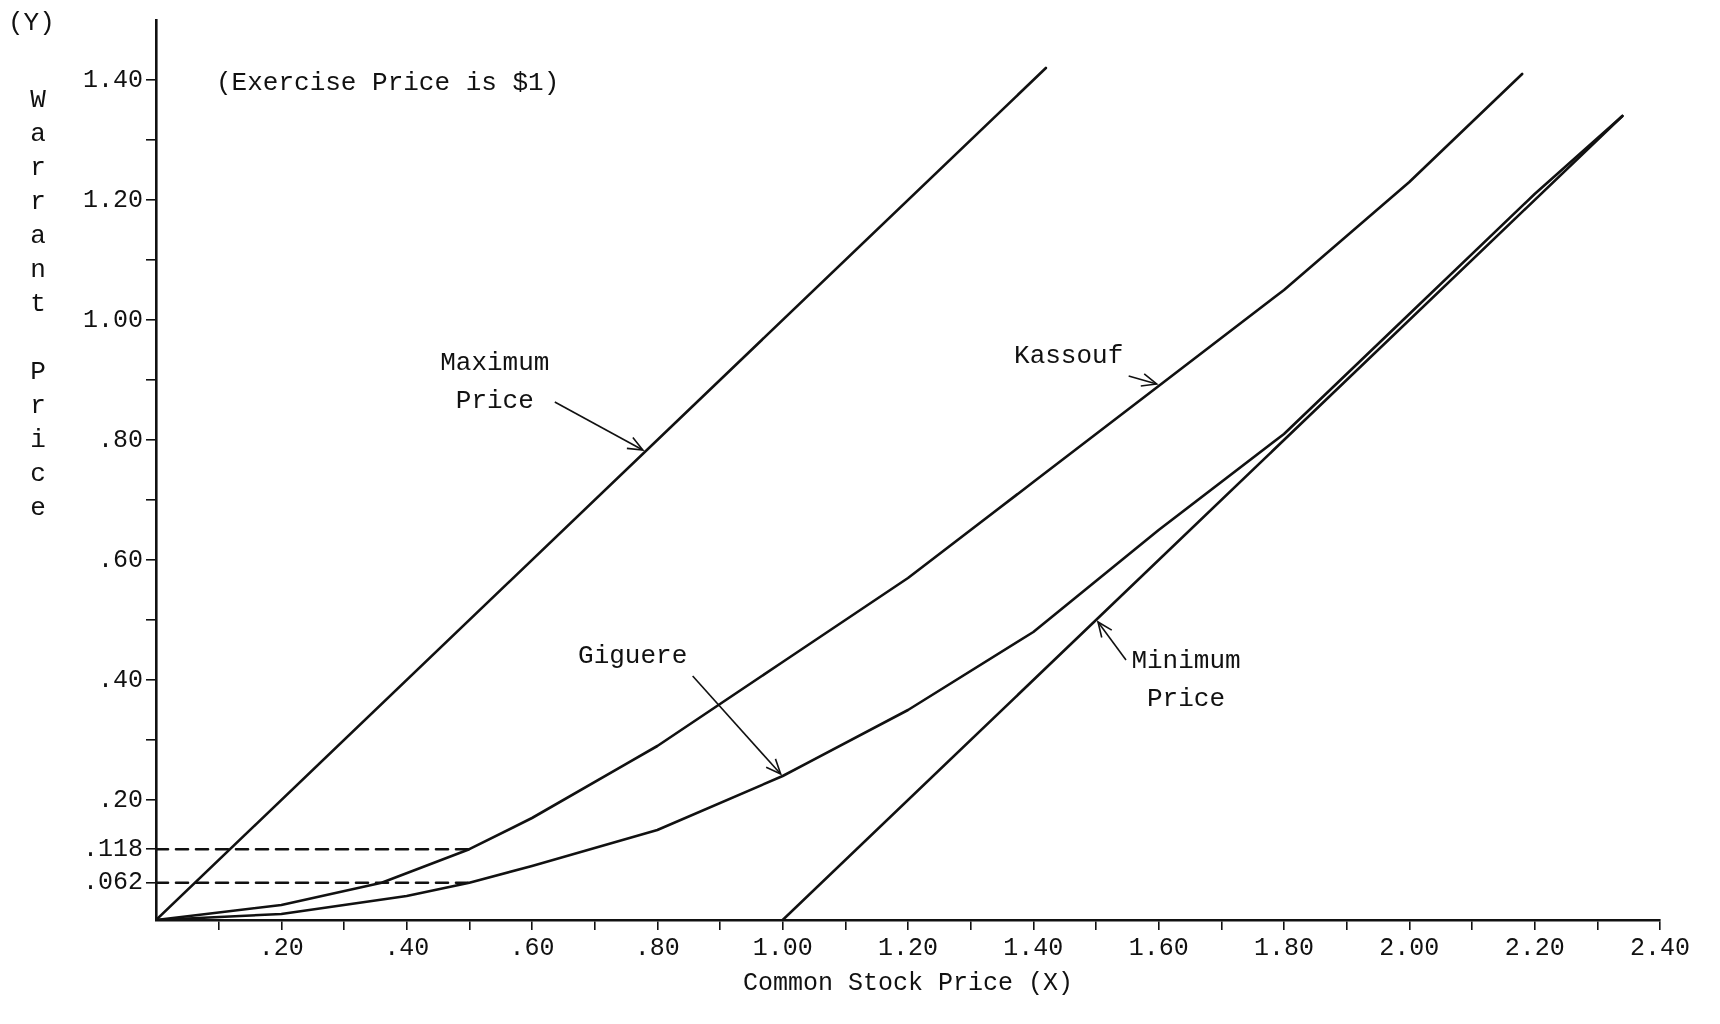 The width and height of the screenshot is (1720, 1024). I want to click on x-tick-label: .40, so click(407, 948).